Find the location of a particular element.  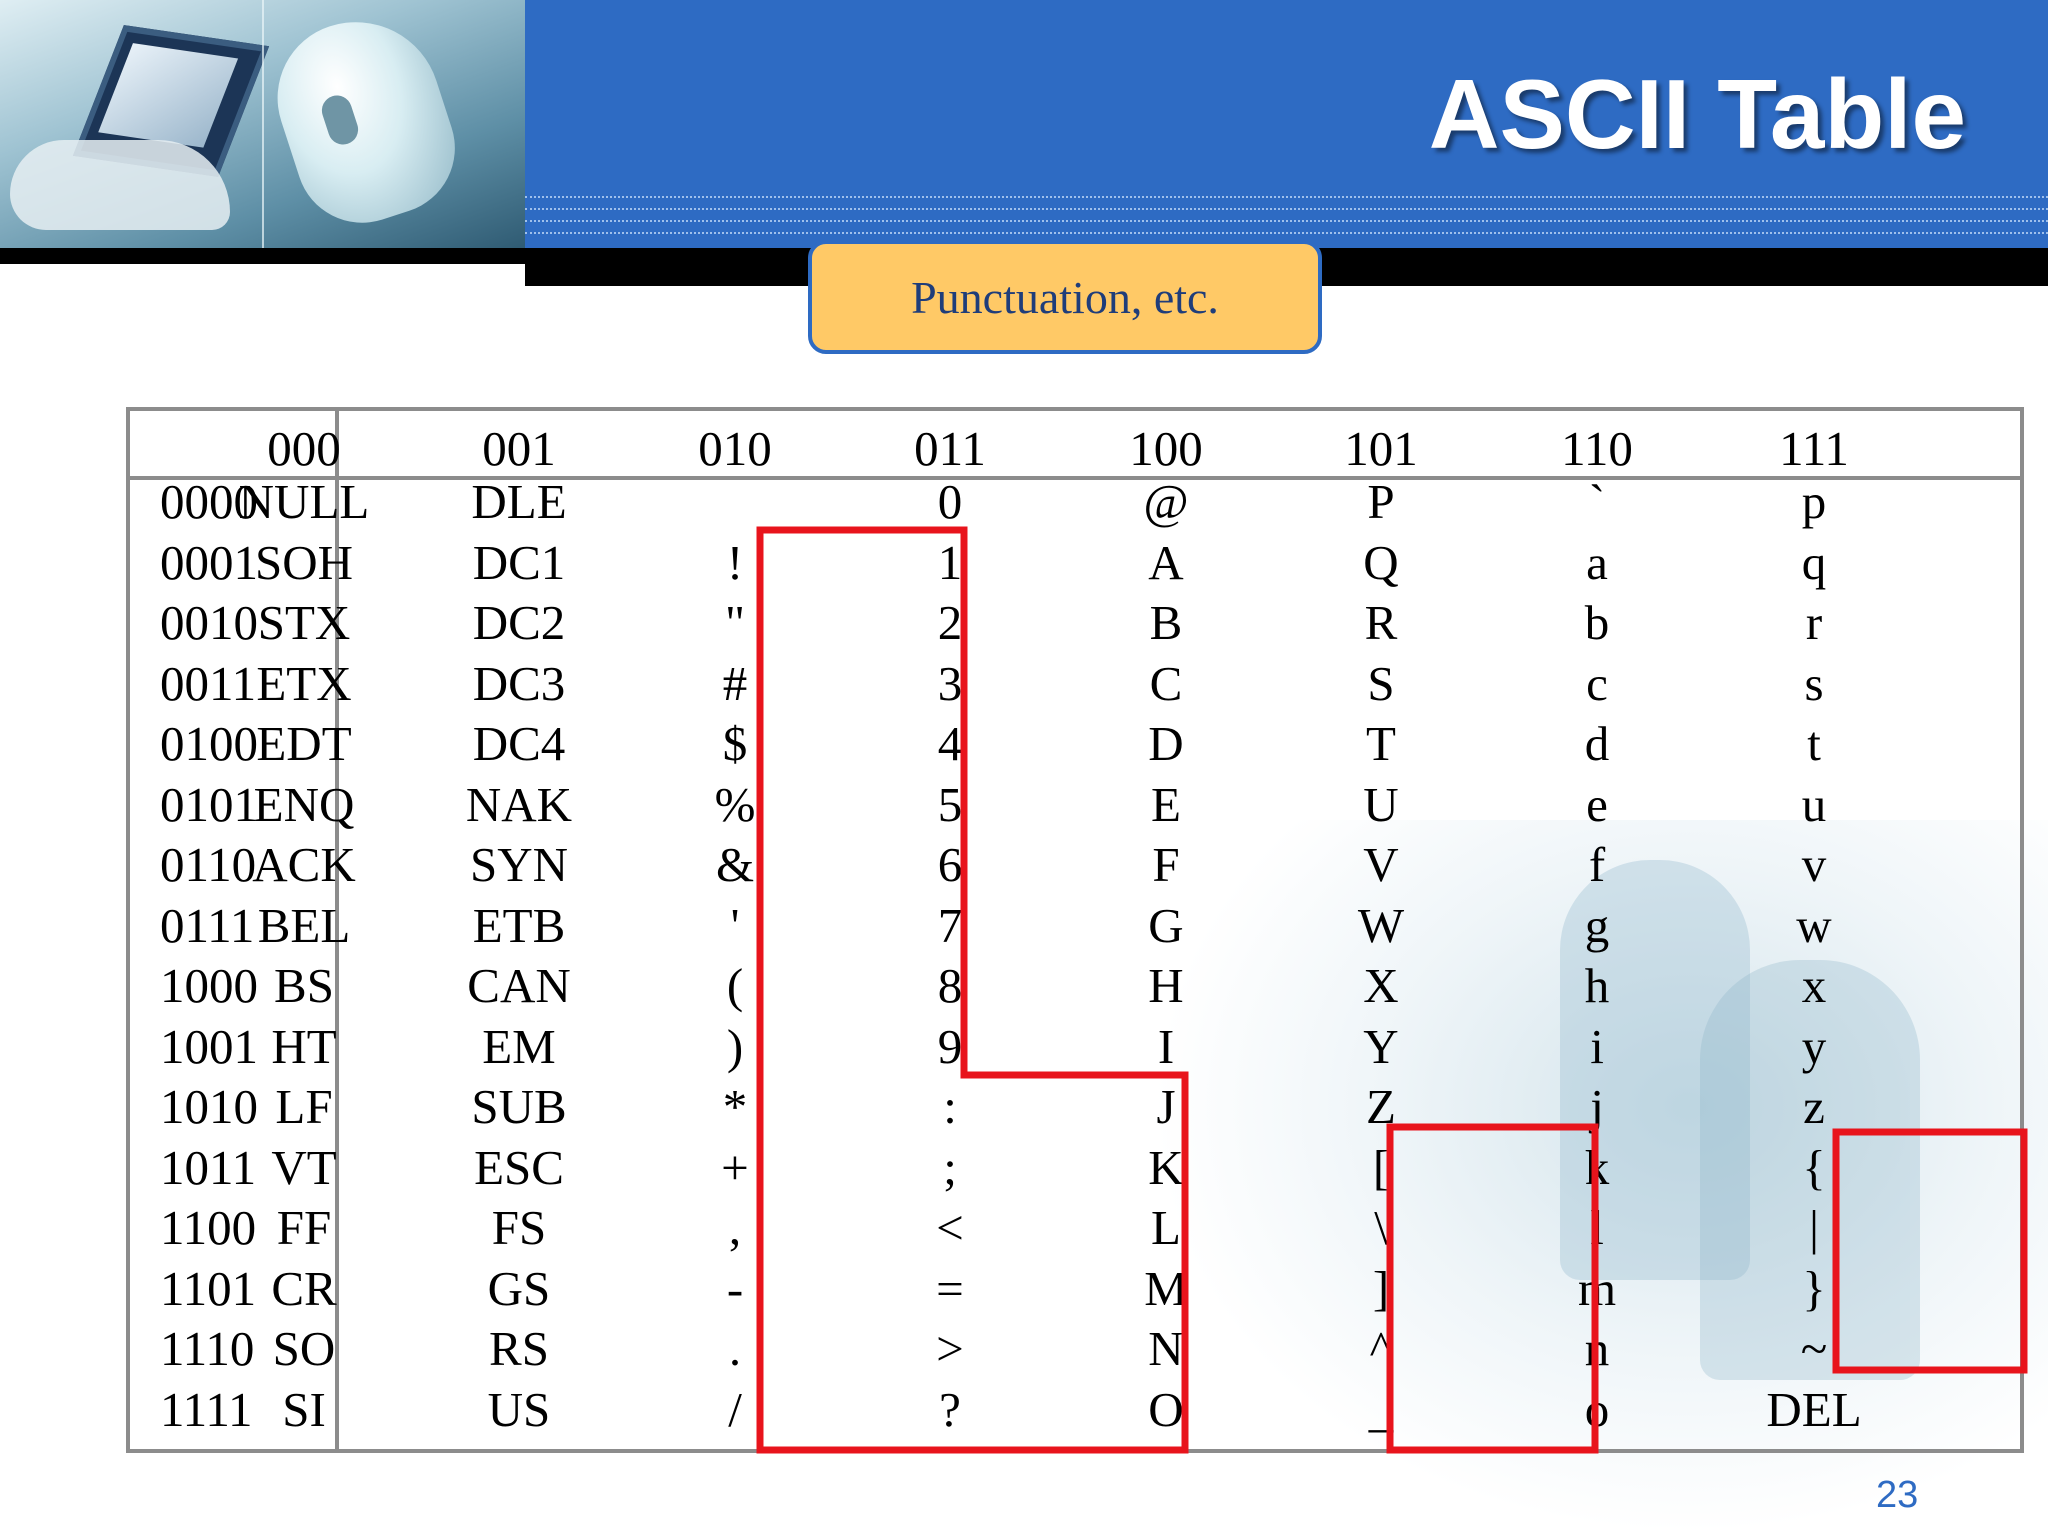

table-cell: l is located at coordinates (1597, 1227).